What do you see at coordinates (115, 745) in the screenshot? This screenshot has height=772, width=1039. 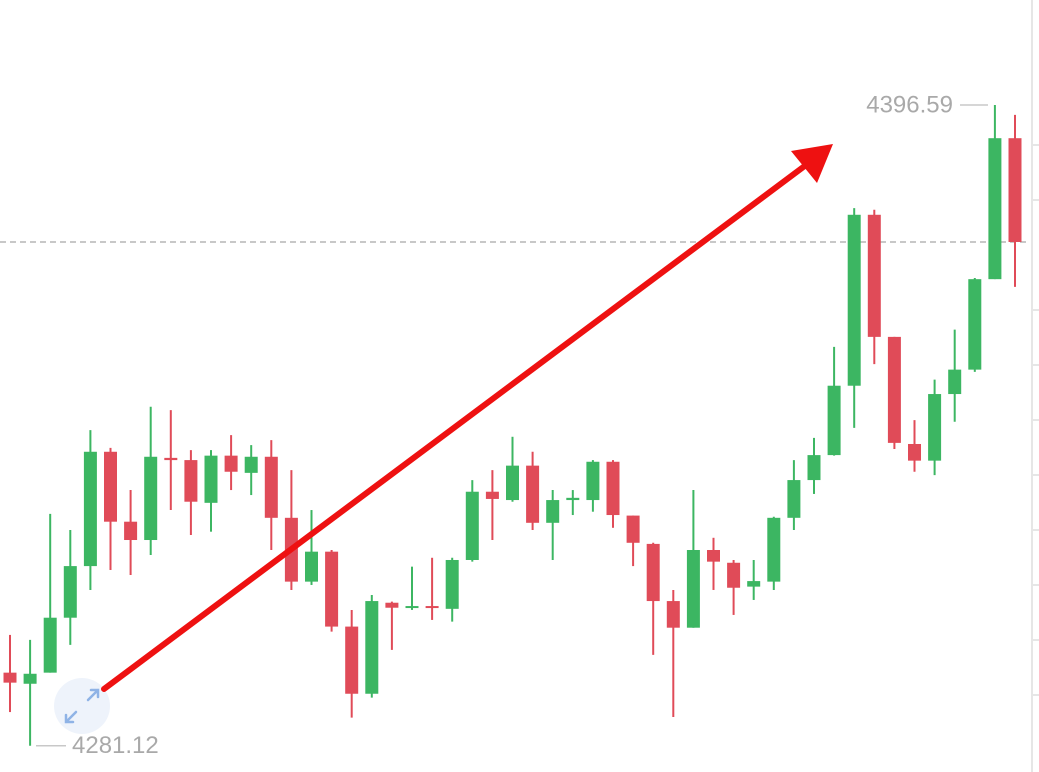 I see `min-price-label: 4281.12` at bounding box center [115, 745].